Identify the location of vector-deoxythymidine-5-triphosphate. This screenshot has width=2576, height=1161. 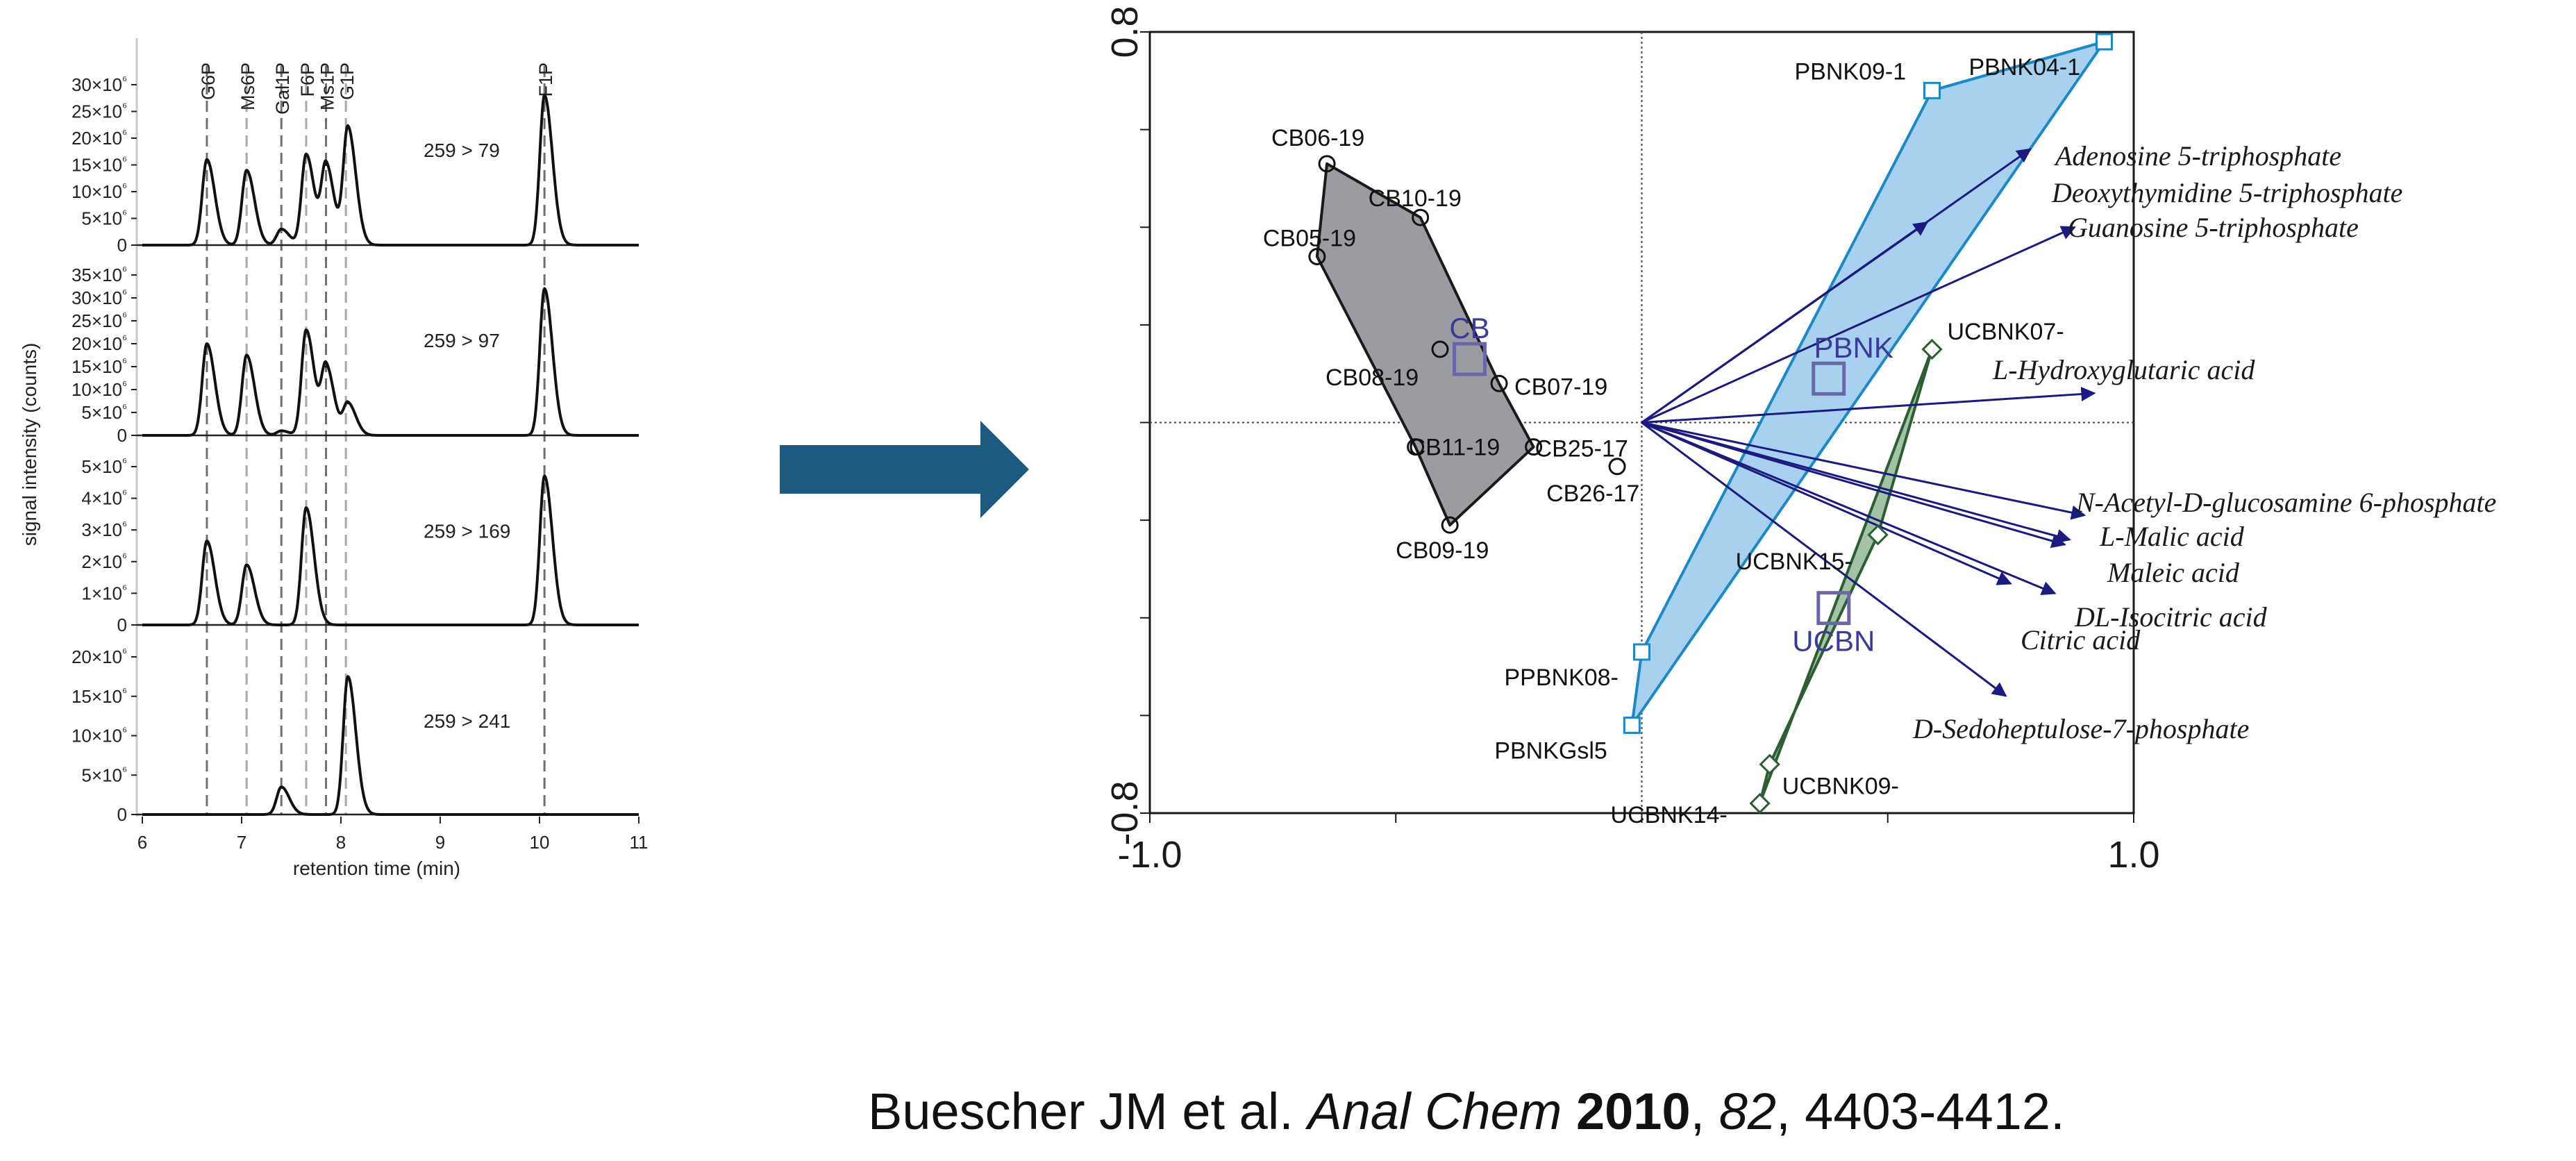
(1785, 322).